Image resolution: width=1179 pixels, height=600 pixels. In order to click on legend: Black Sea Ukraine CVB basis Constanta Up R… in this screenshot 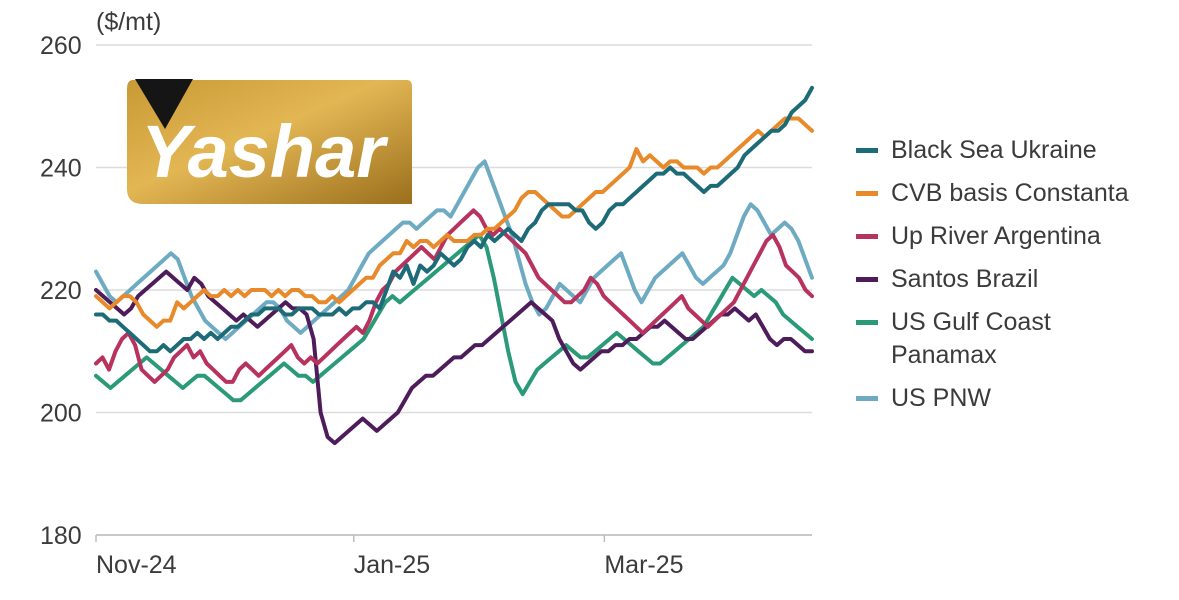, I will do `click(1016, 279)`.